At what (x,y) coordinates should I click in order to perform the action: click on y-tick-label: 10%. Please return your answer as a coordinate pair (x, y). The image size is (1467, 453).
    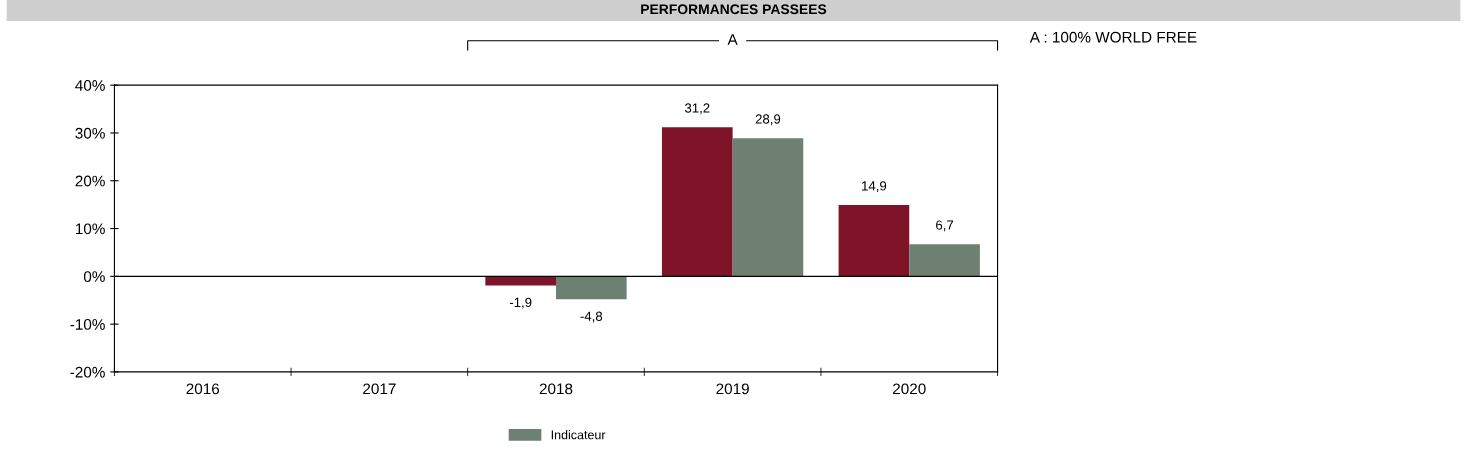
    Looking at the image, I should click on (90, 229).